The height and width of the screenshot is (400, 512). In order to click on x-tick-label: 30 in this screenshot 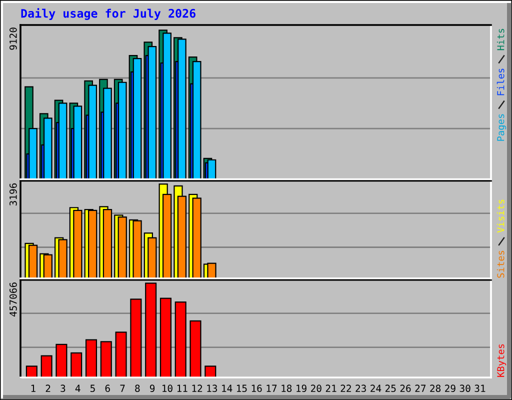, I will do `click(465, 388)`.